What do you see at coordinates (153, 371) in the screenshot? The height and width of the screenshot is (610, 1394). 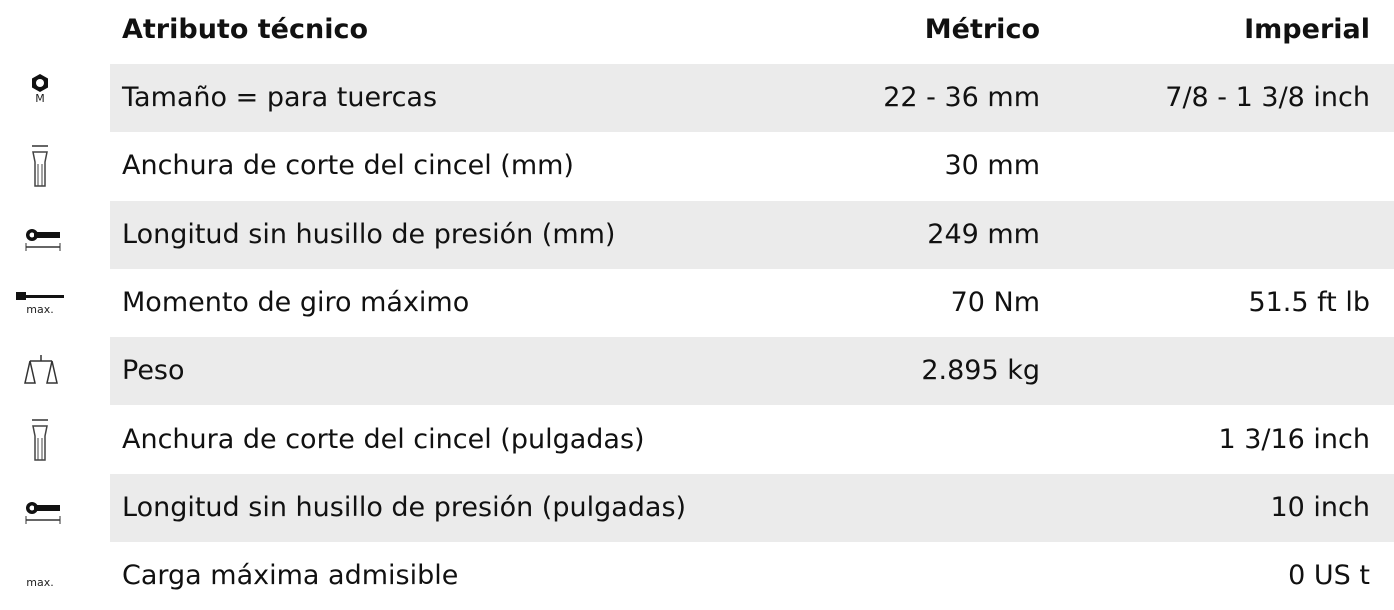 I see `table-cell: Peso` at bounding box center [153, 371].